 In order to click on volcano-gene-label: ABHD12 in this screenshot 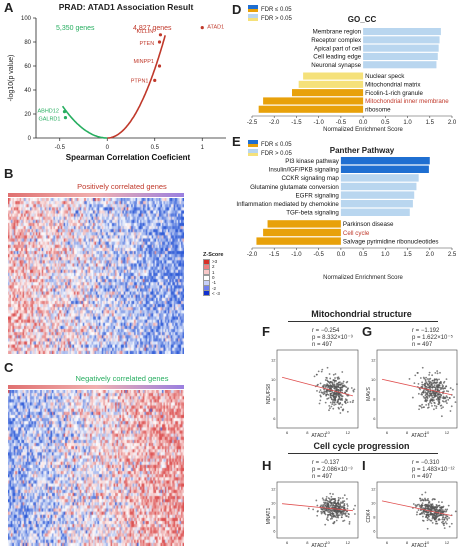, I will do `click(48, 112)`.